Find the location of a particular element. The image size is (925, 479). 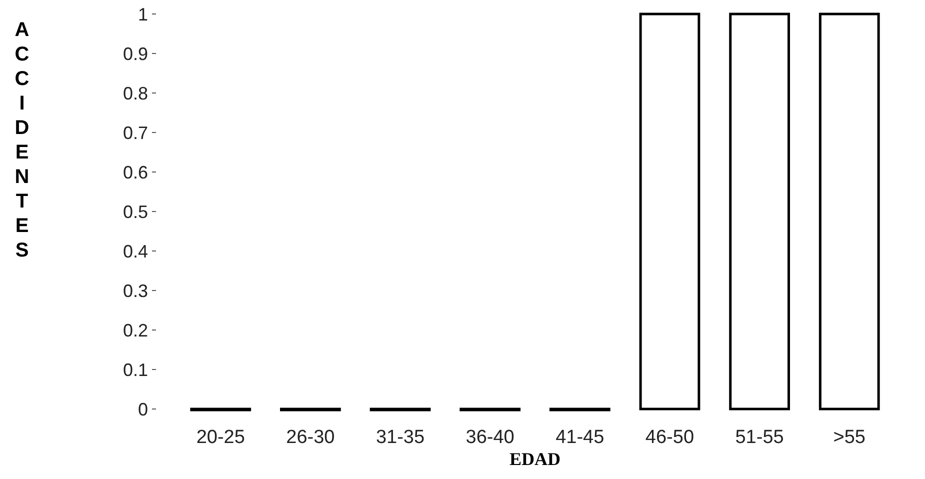

text: ACCIDENTES is located at coordinates (22, 140).